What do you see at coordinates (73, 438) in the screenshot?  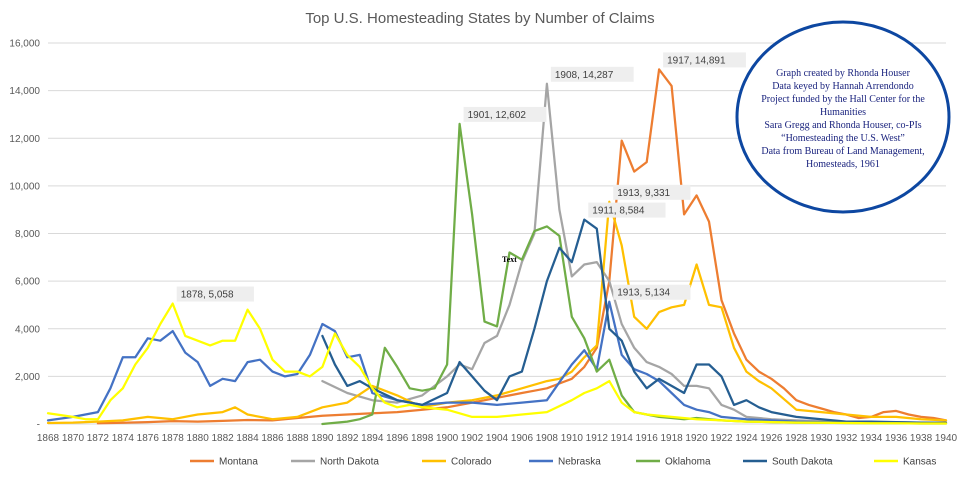 I see `x-tick-label: 1870` at bounding box center [73, 438].